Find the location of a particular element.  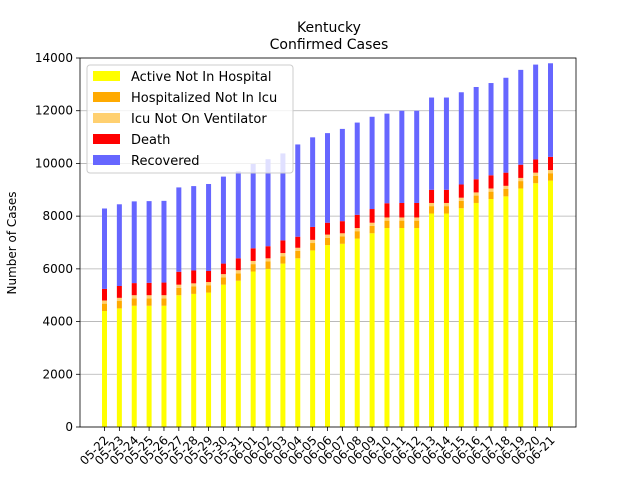

chart-title: Kentucky is located at coordinates (329, 28).